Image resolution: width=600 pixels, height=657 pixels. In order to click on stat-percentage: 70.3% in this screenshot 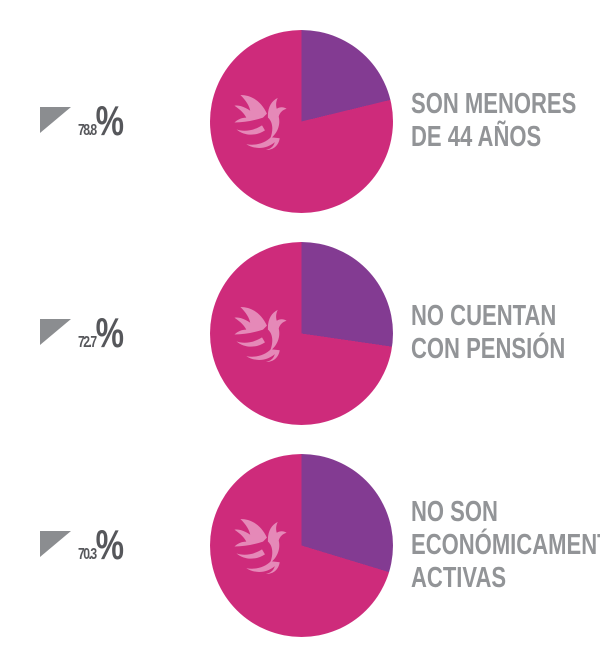, I will do `click(101, 545)`.